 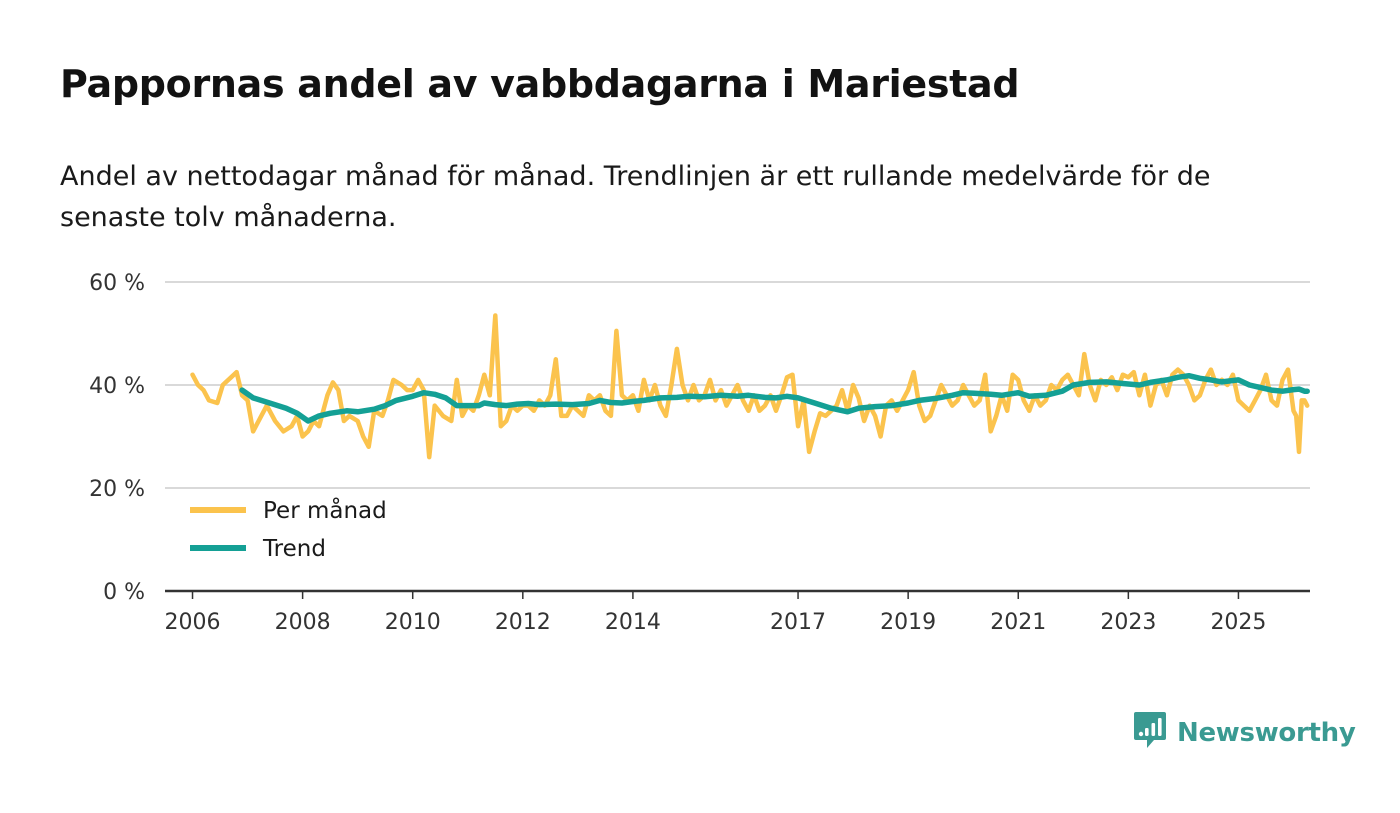 I want to click on newsworthy-logo-icon, so click(x=1150, y=733).